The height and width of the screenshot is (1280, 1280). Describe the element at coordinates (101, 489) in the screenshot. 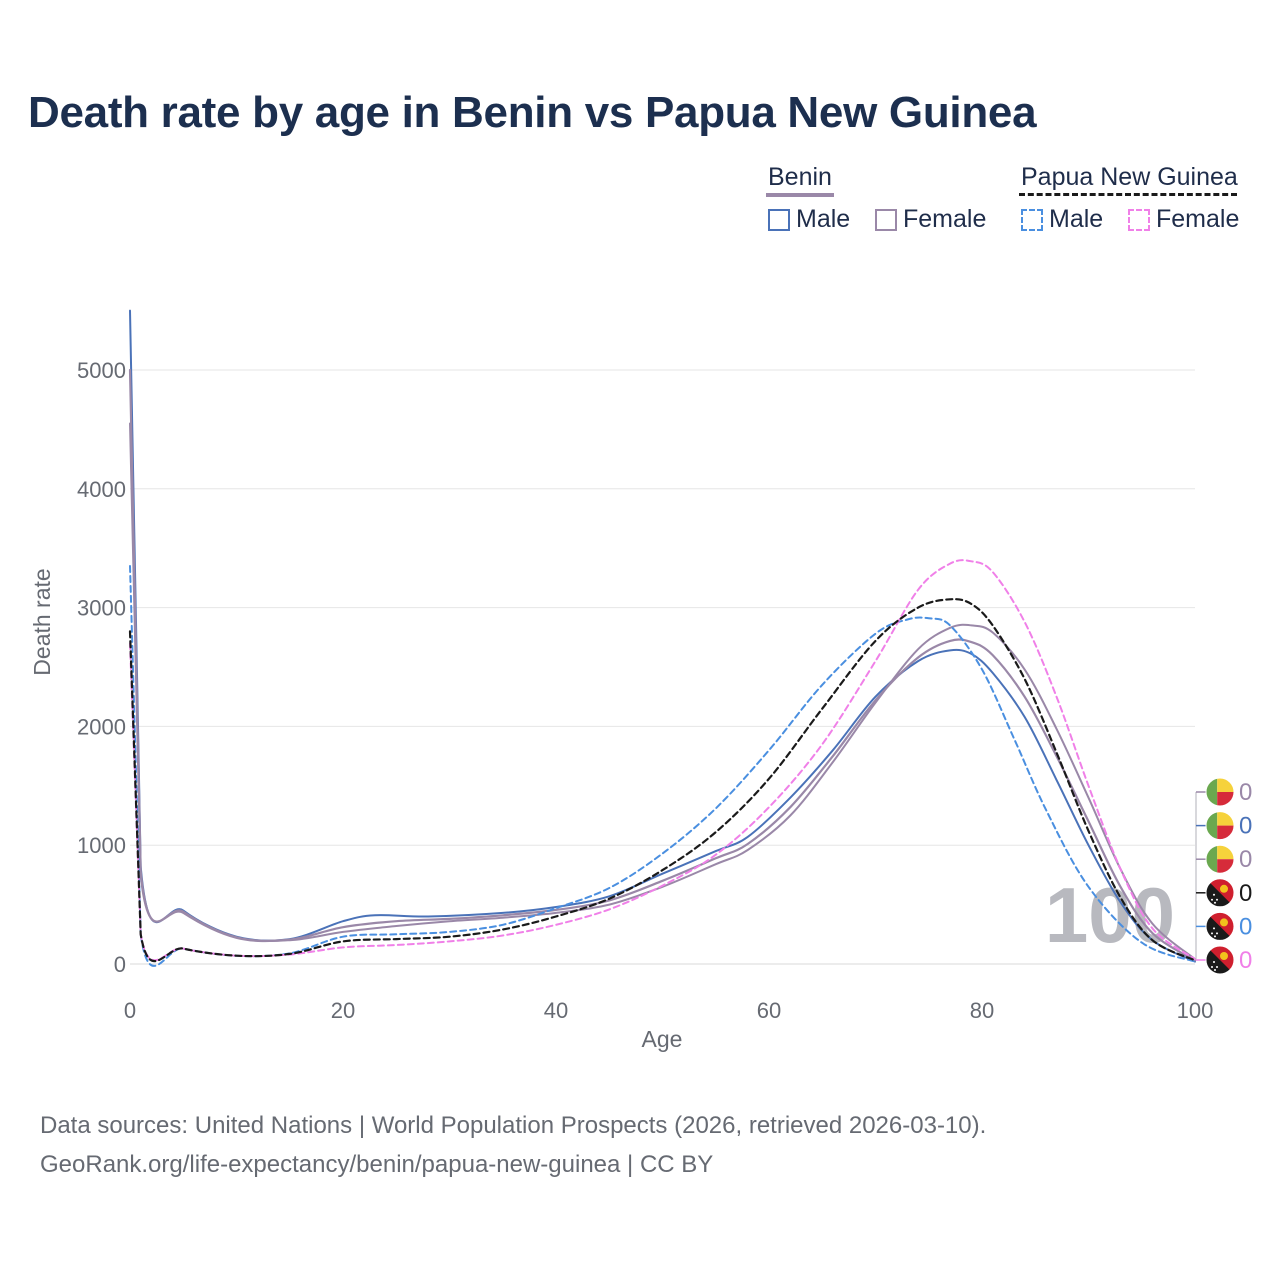

I see `y-tick-label: 4000` at that location.